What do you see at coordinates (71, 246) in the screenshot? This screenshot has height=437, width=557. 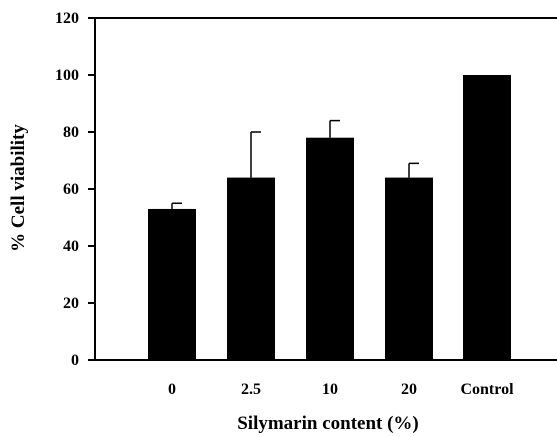 I see `y-tick-label: 40` at bounding box center [71, 246].